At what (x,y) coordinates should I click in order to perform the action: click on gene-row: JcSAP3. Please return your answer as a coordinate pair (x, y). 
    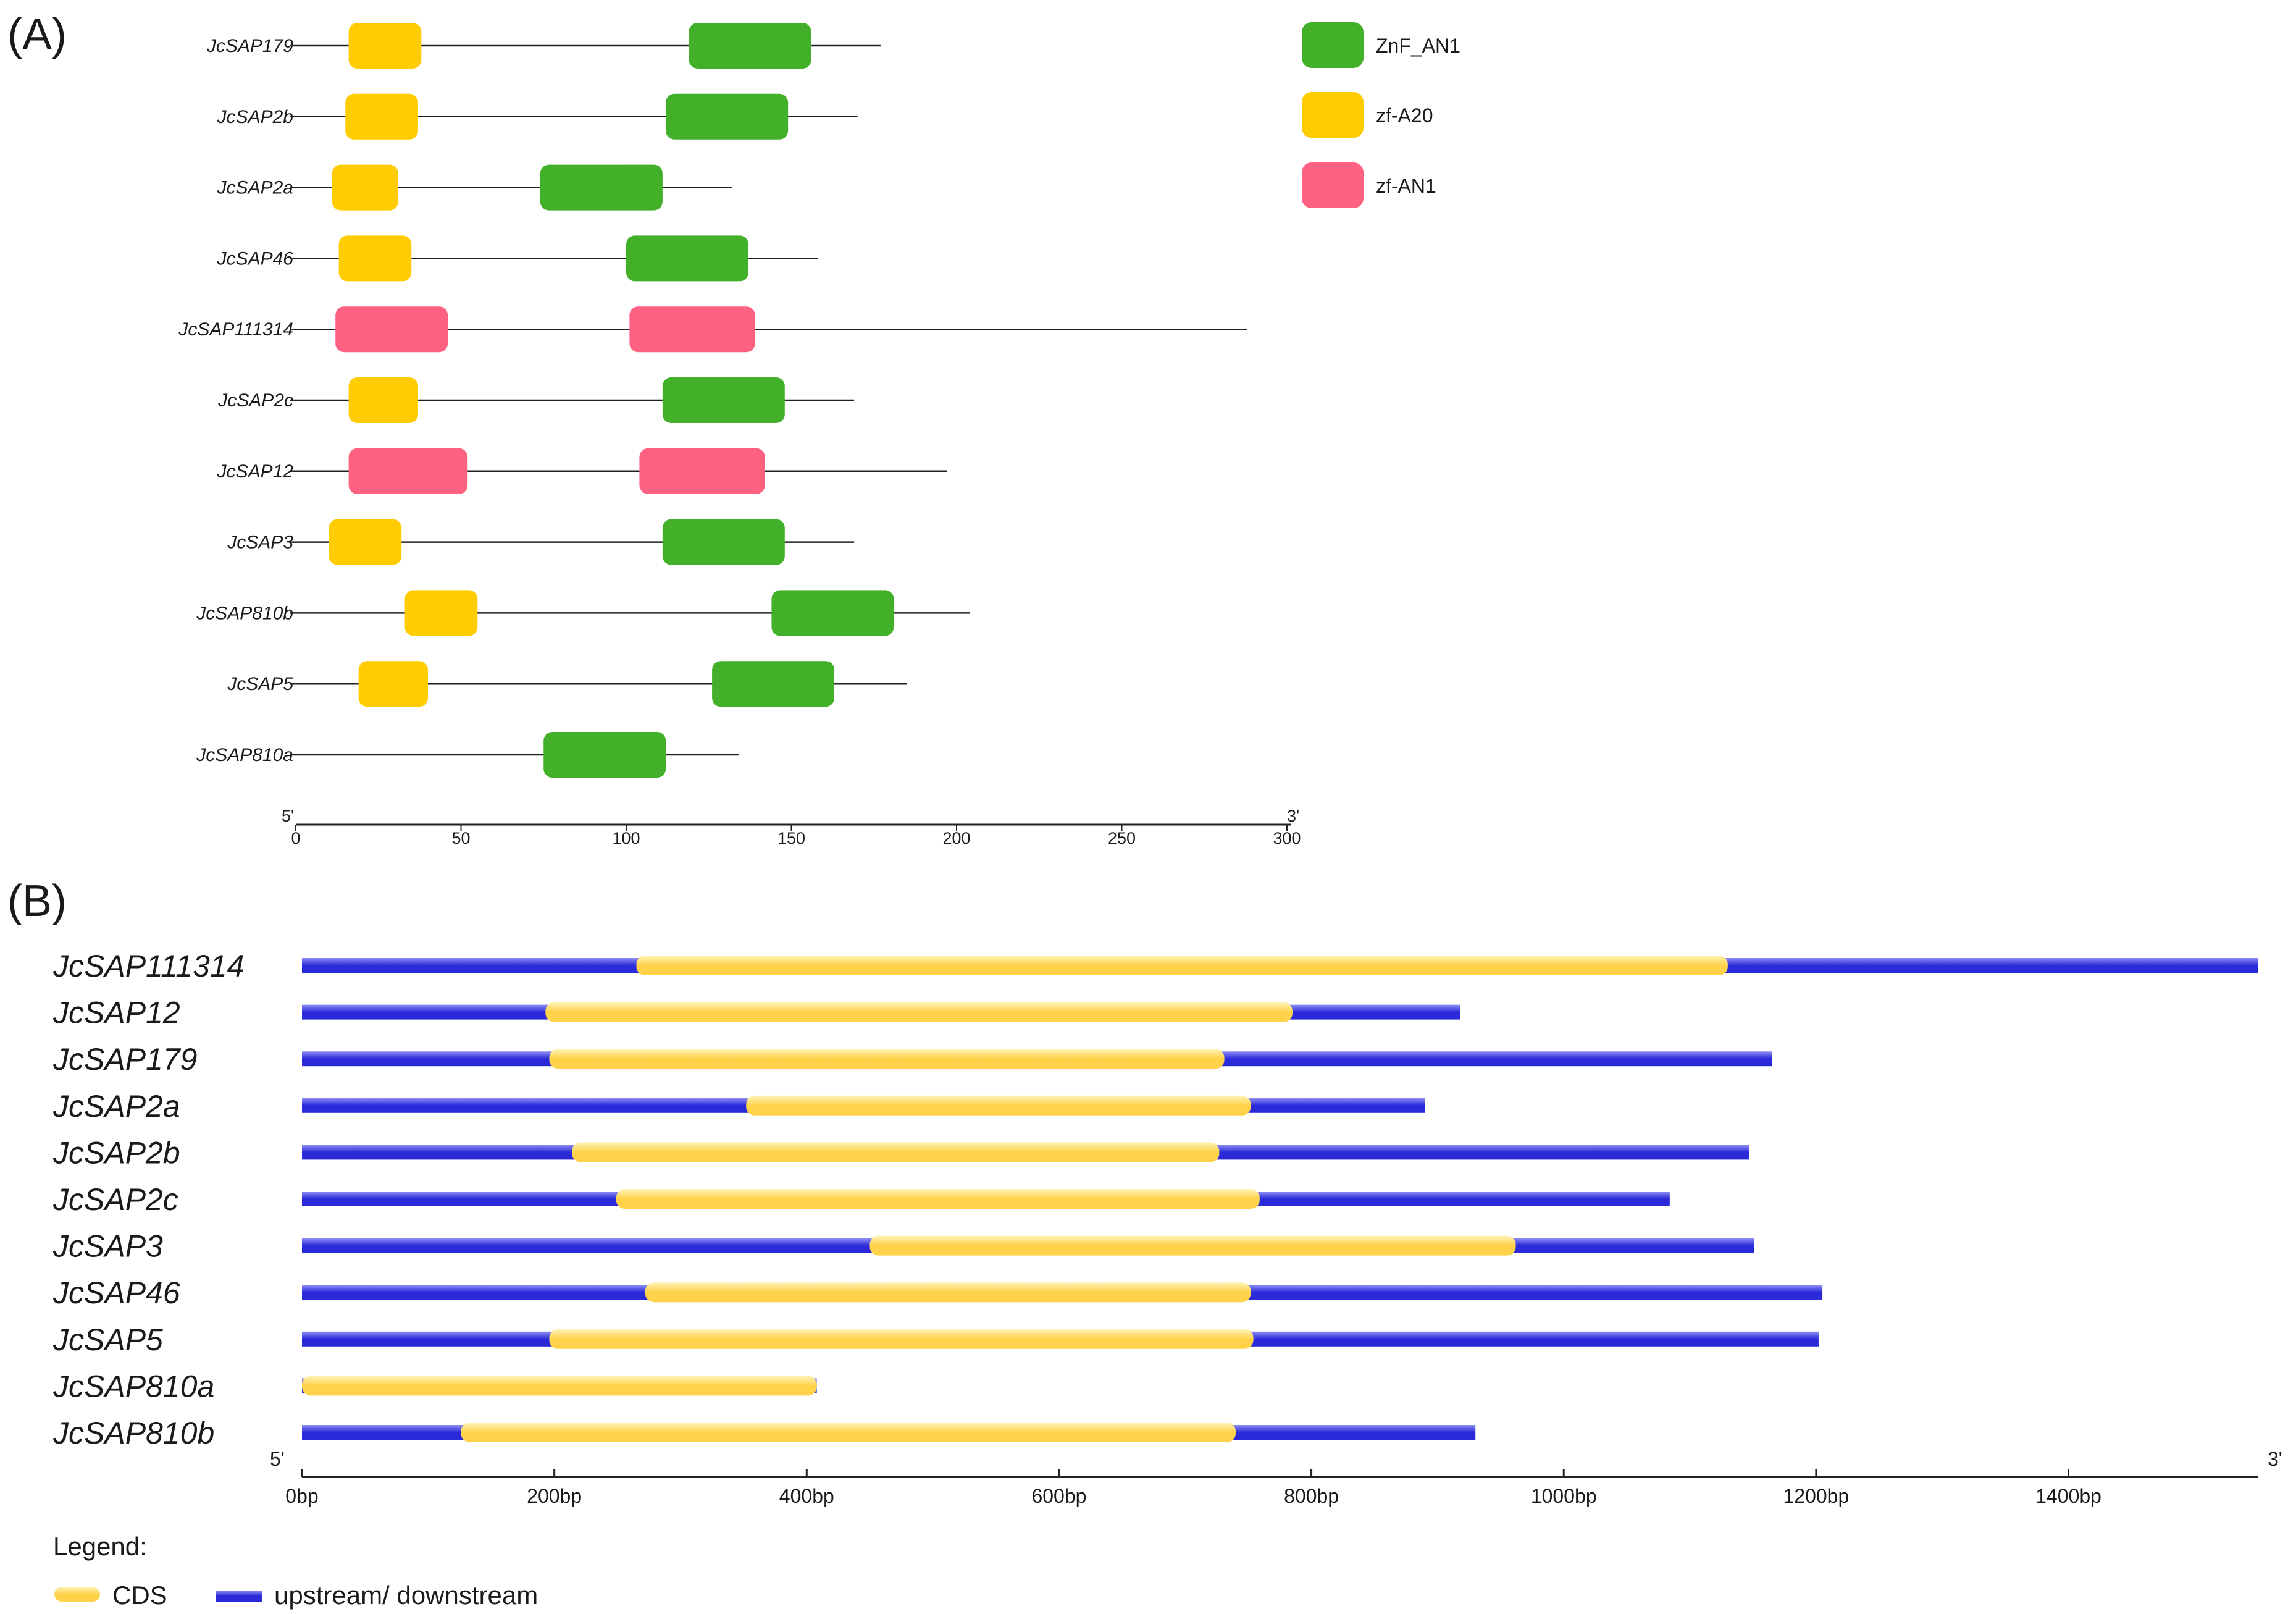
    Looking at the image, I should click on (903, 1246).